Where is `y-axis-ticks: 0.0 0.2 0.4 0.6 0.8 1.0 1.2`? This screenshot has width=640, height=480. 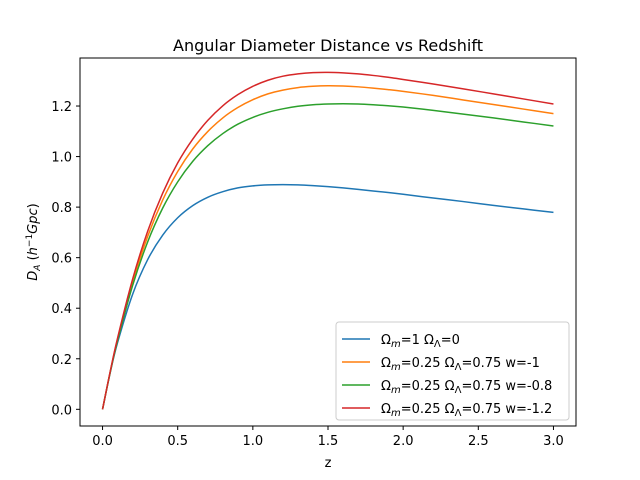 y-axis-ticks: 0.0 0.2 0.4 0.6 0.8 1.0 1.2 is located at coordinates (65, 259).